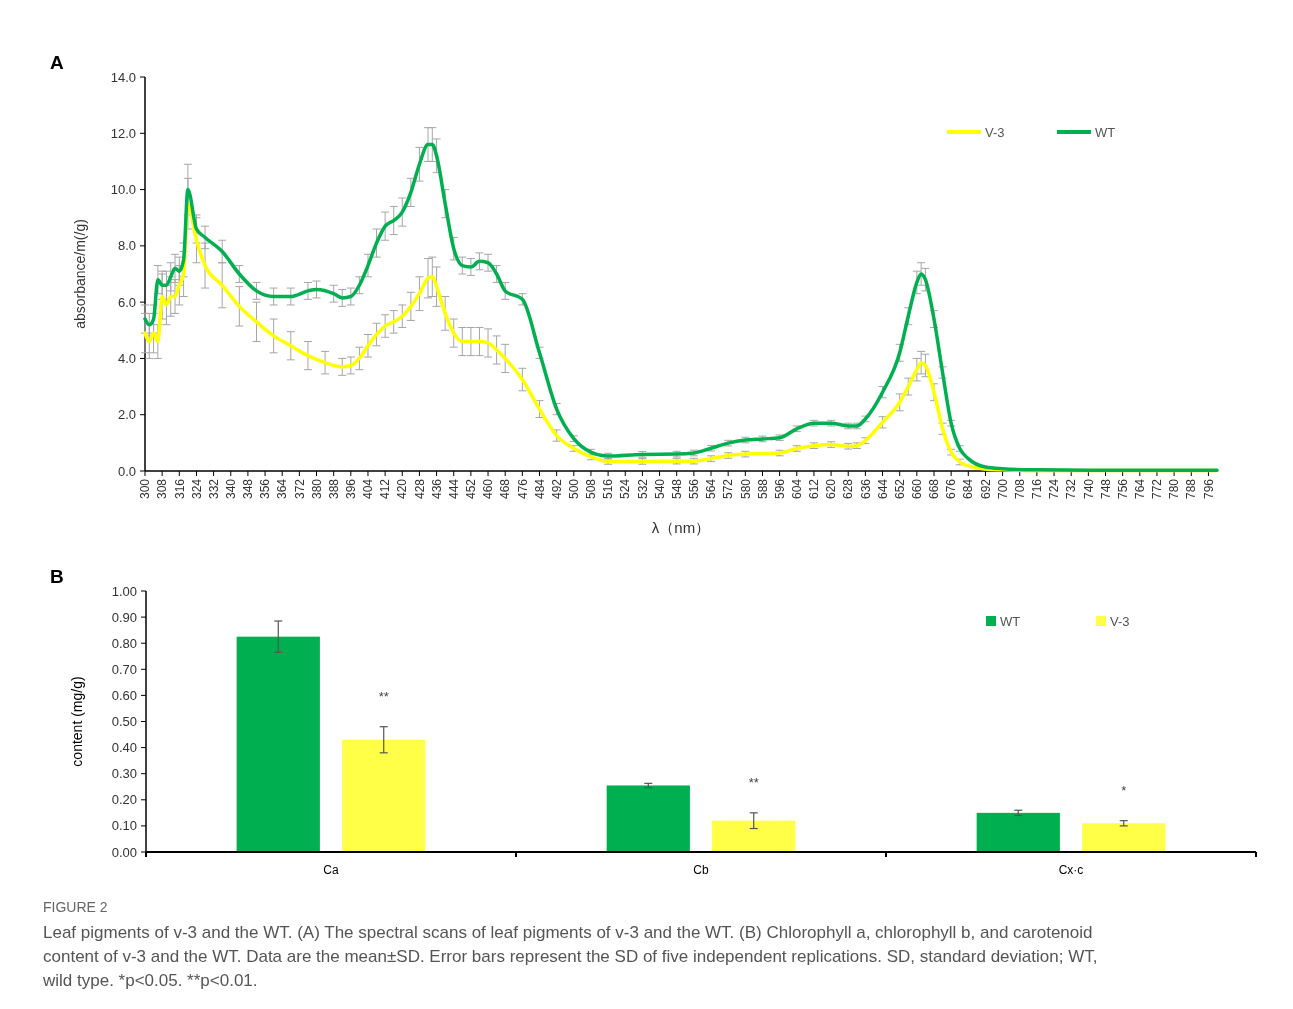 This screenshot has width=1293, height=1009. Describe the element at coordinates (230, 489) in the screenshot. I see `x-tick-label: 340` at that location.